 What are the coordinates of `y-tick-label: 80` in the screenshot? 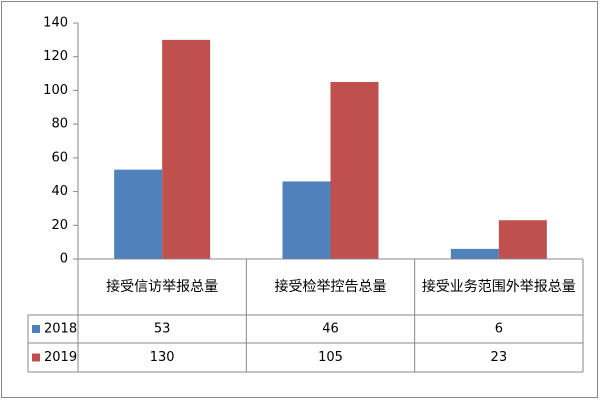 It's located at (59, 124).